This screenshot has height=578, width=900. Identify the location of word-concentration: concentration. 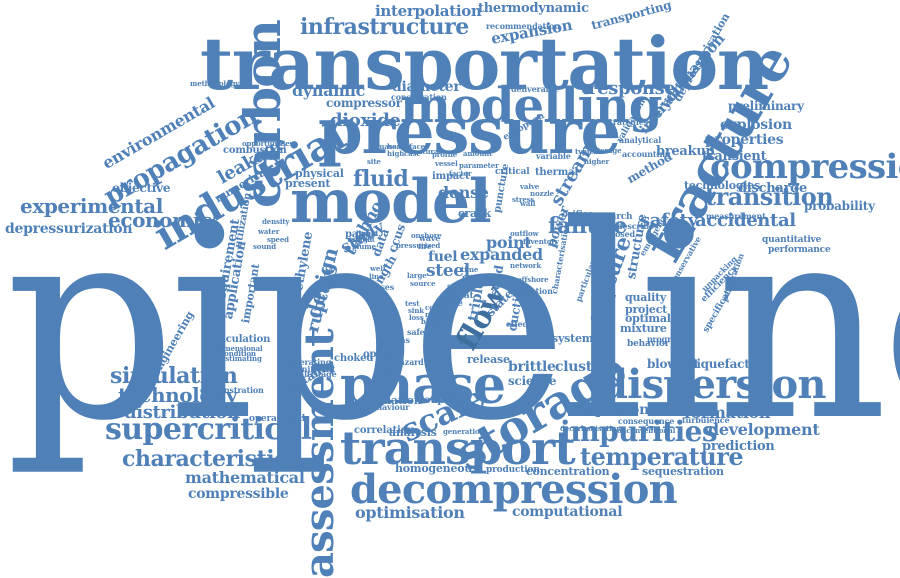
(568, 471).